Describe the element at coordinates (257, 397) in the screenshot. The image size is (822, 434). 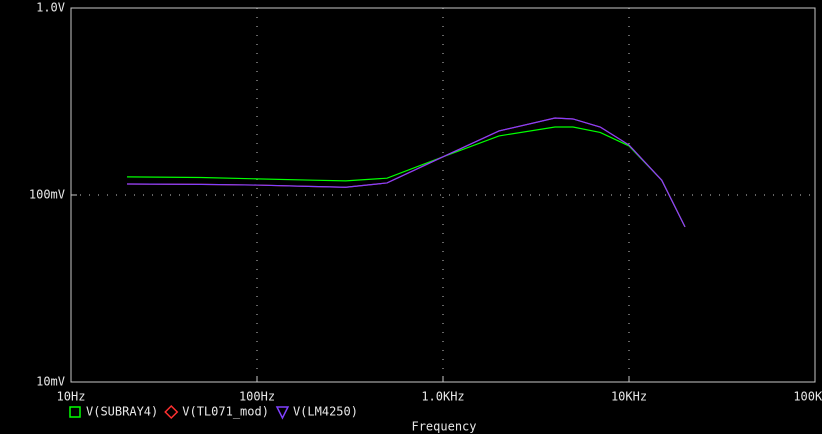
I see `x-tick-label: 100Hz` at that location.